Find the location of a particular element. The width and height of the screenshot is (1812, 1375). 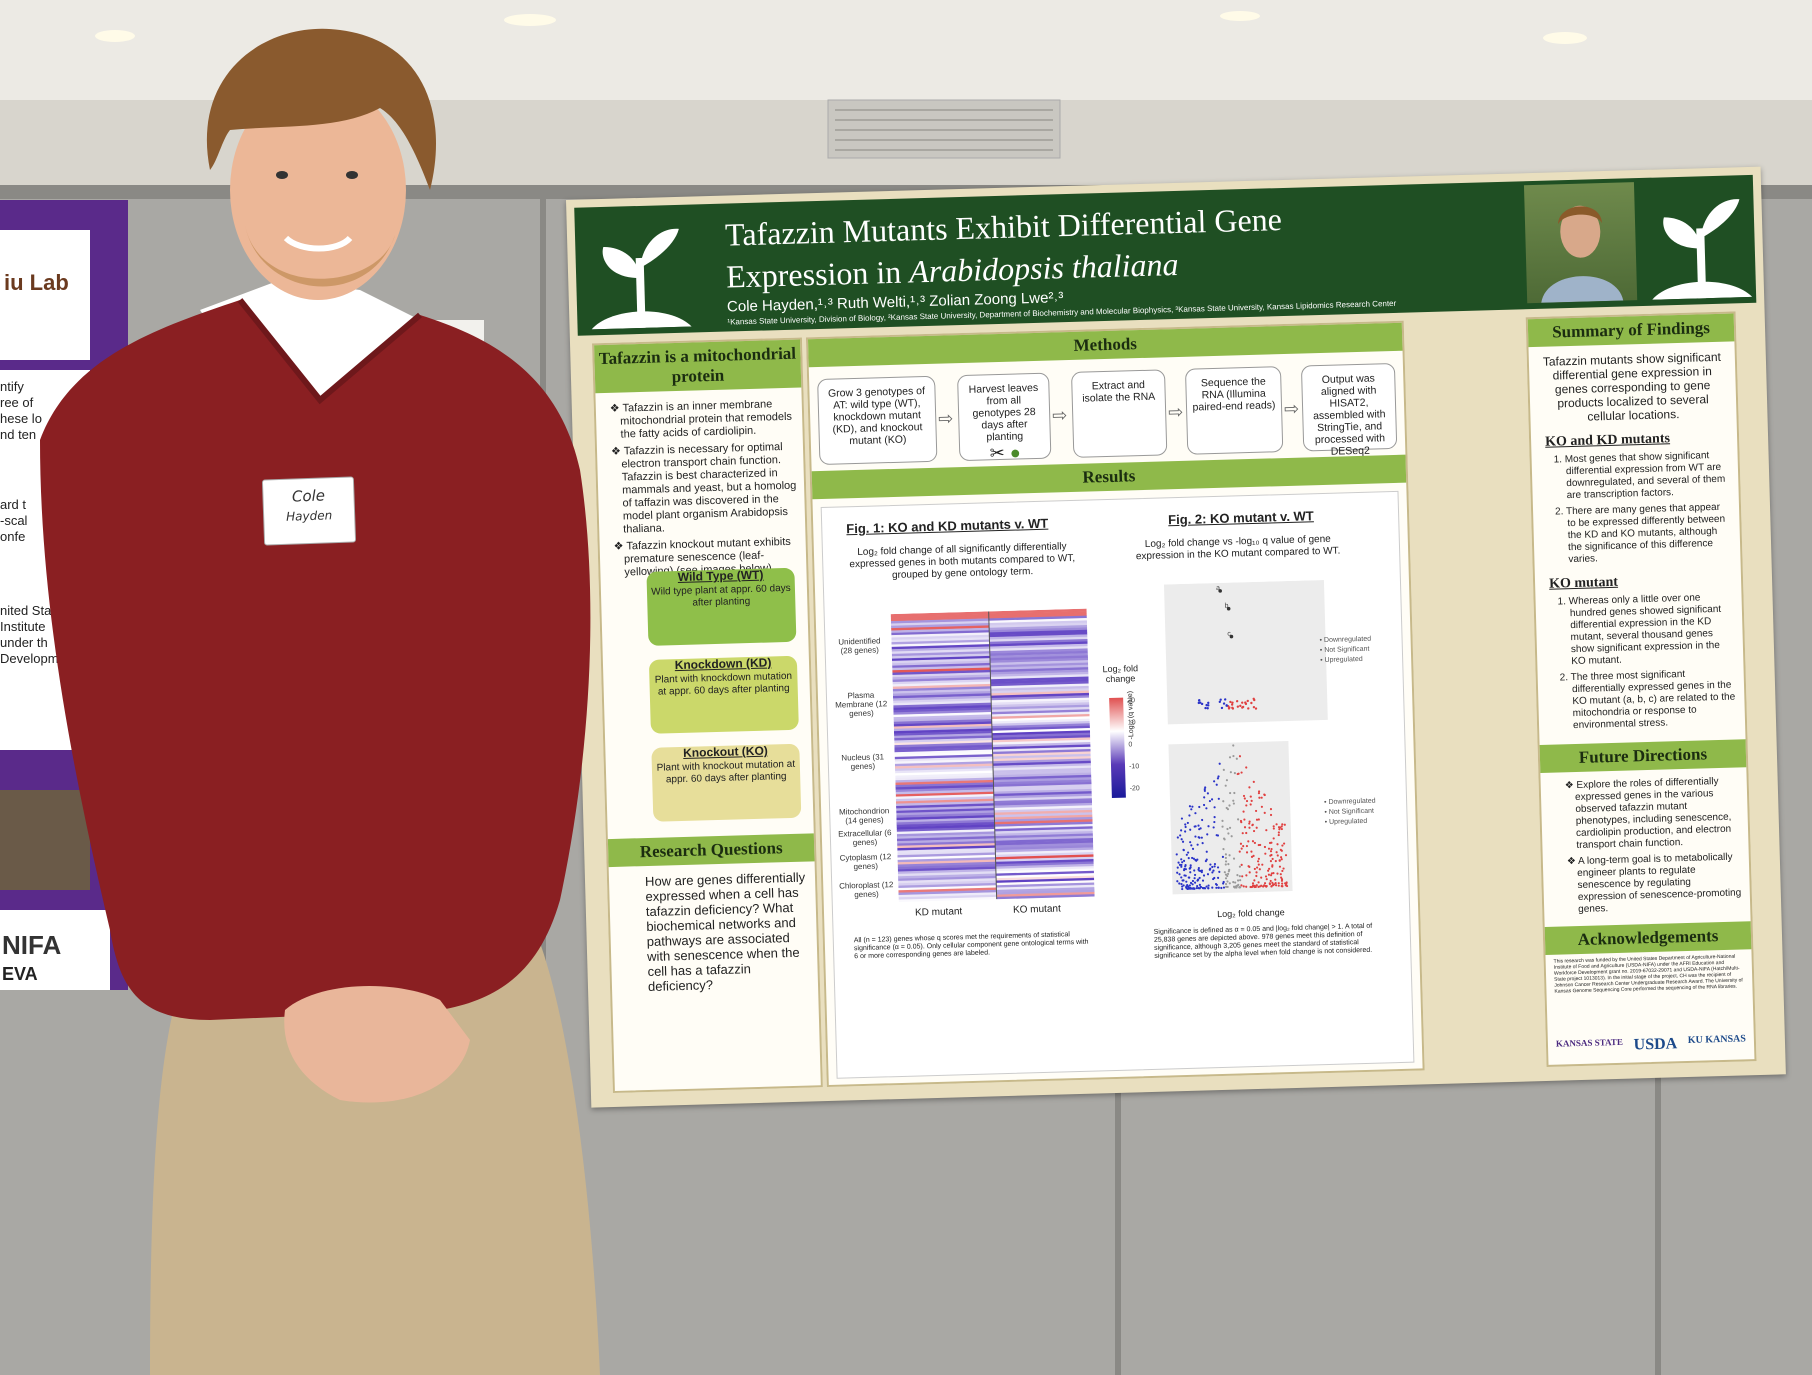

hands is located at coordinates (377, 1044).